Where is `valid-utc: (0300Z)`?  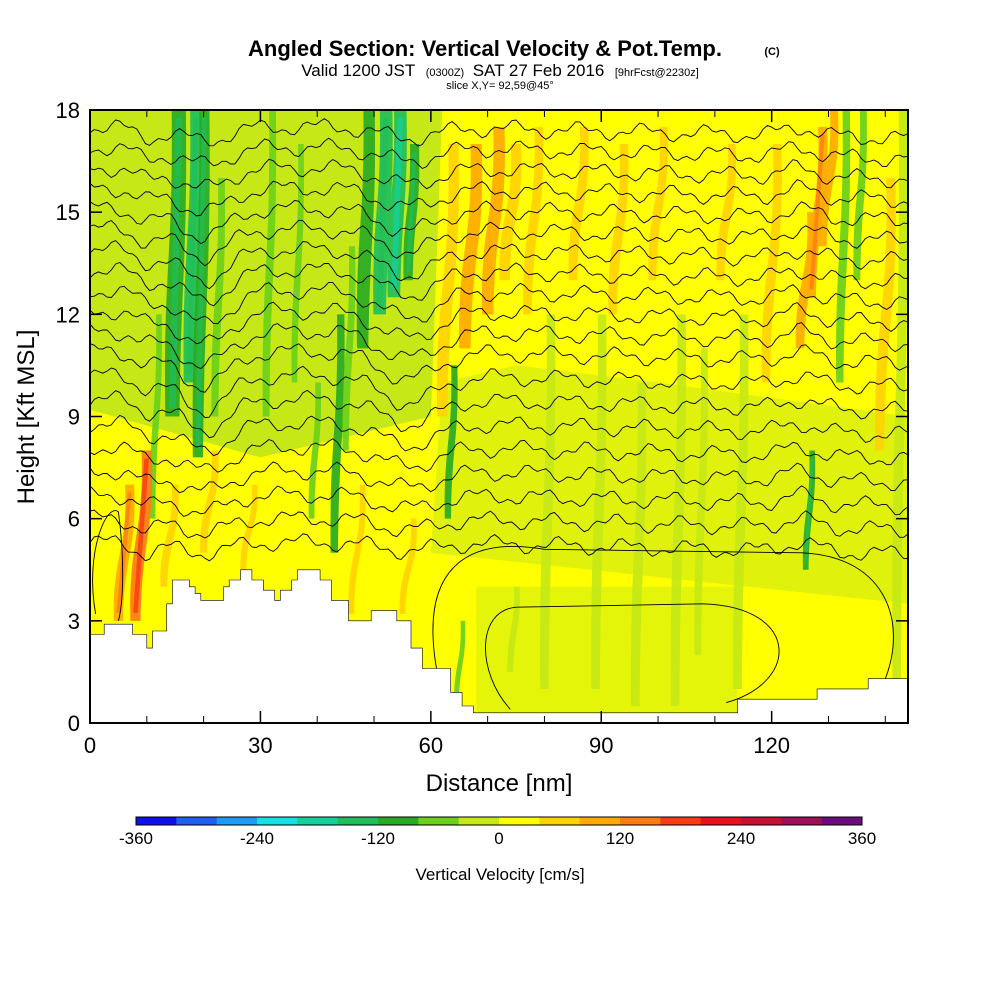
valid-utc: (0300Z) is located at coordinates (445, 73).